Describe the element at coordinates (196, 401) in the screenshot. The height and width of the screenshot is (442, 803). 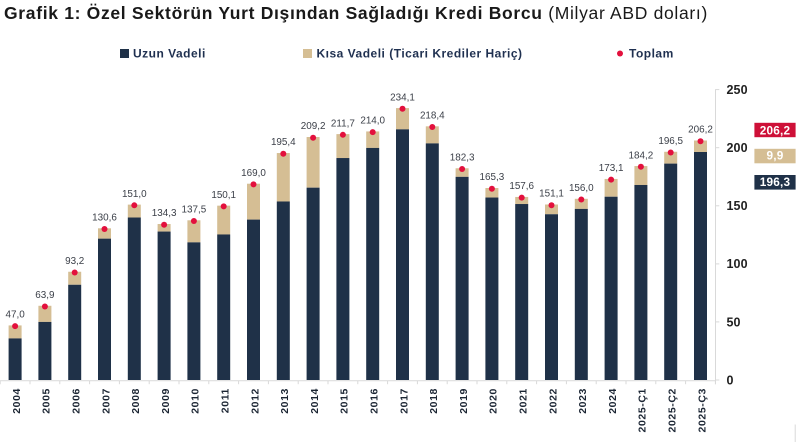
I see `svg-text: 2010` at that location.